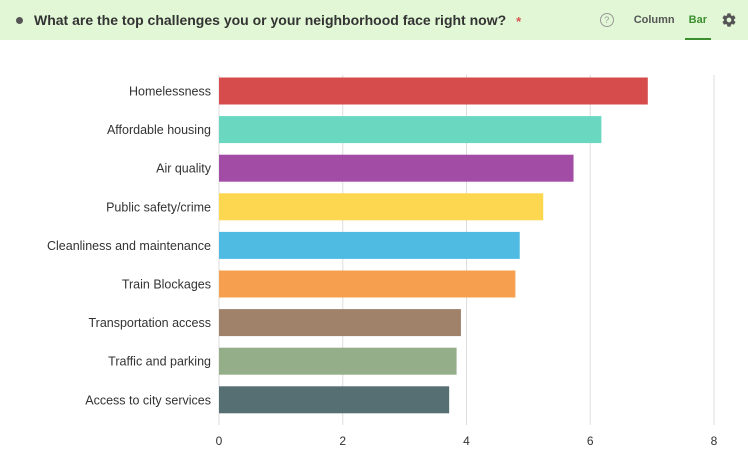 Image resolution: width=748 pixels, height=476 pixels. I want to click on required-asterisk: *, so click(519, 21).